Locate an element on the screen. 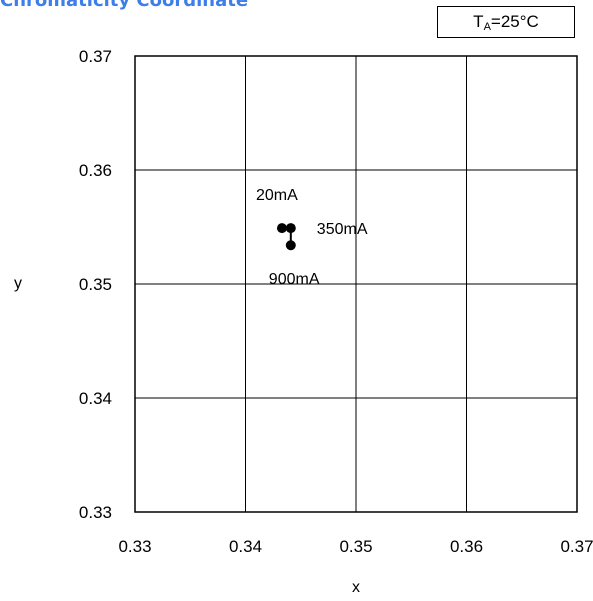 This screenshot has width=593, height=601. y-tick-label: 0.37 is located at coordinates (95, 56).